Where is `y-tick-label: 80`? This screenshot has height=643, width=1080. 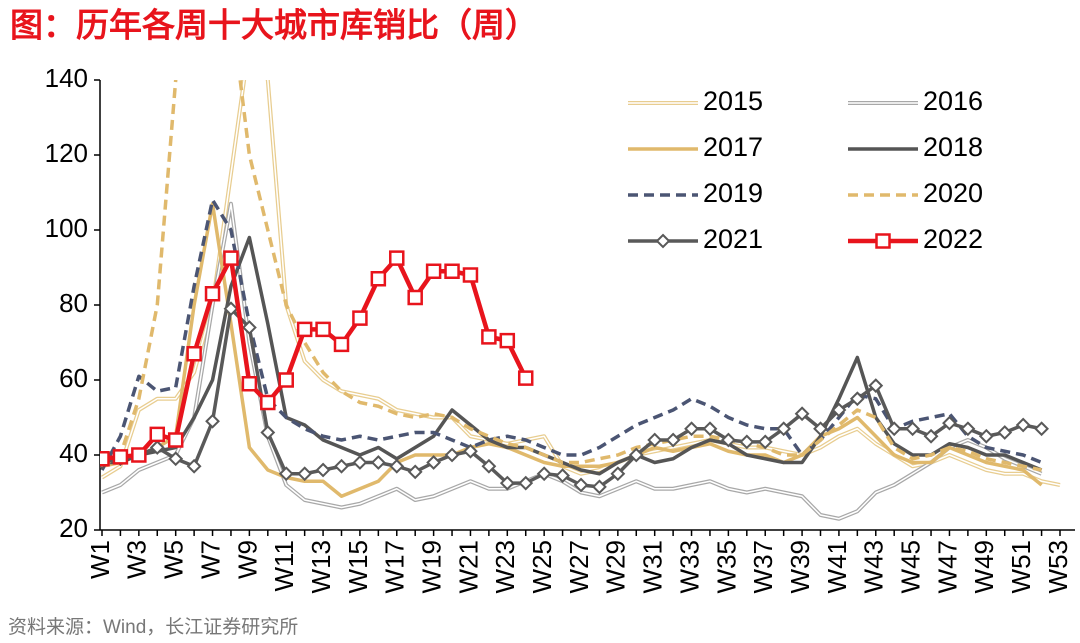 y-tick-label: 80 is located at coordinates (73, 303).